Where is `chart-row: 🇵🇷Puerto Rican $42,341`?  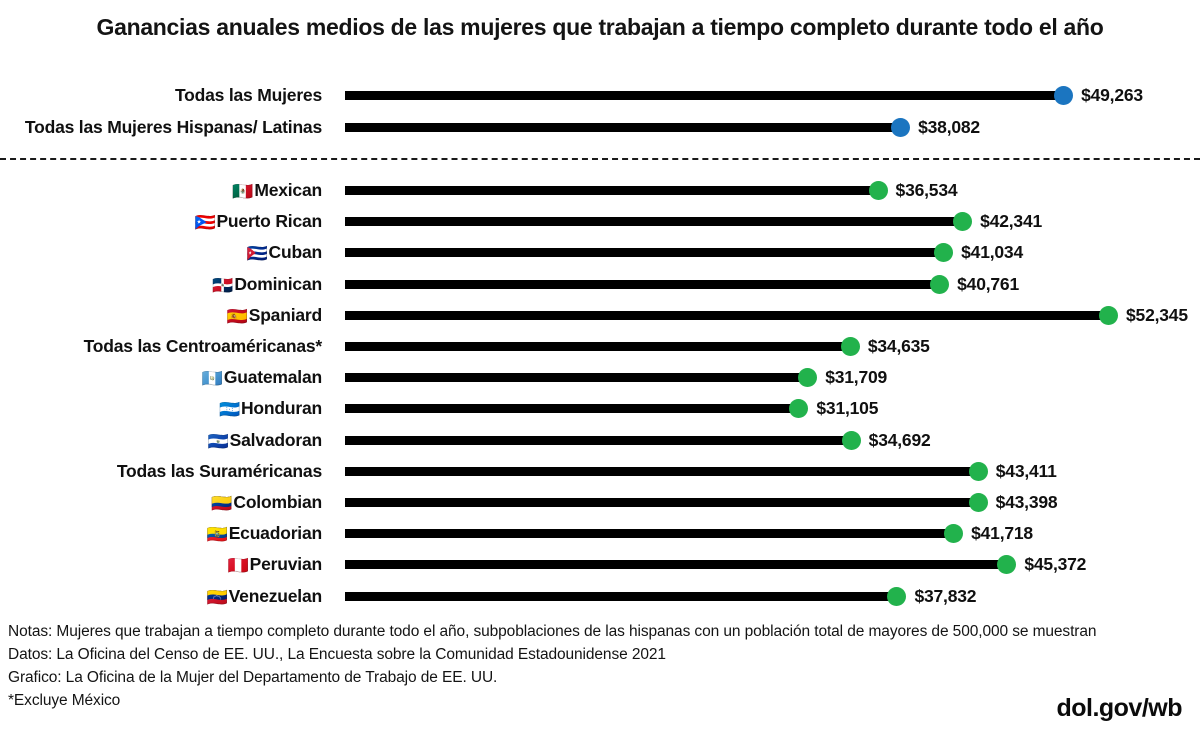 chart-row: 🇵🇷Puerto Rican $42,341 is located at coordinates (600, 221).